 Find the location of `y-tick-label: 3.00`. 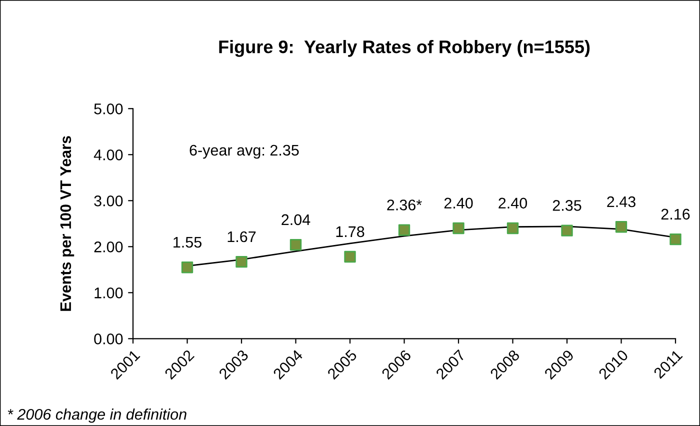

y-tick-label: 3.00 is located at coordinates (108, 201).